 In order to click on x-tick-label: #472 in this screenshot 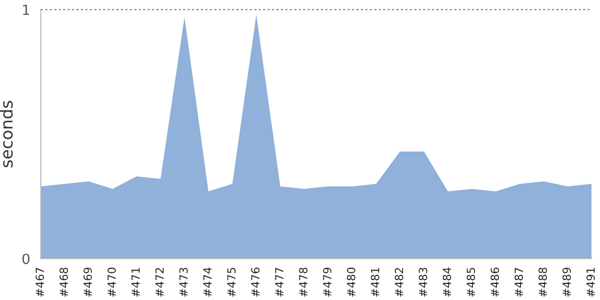, I will do `click(159, 282)`.